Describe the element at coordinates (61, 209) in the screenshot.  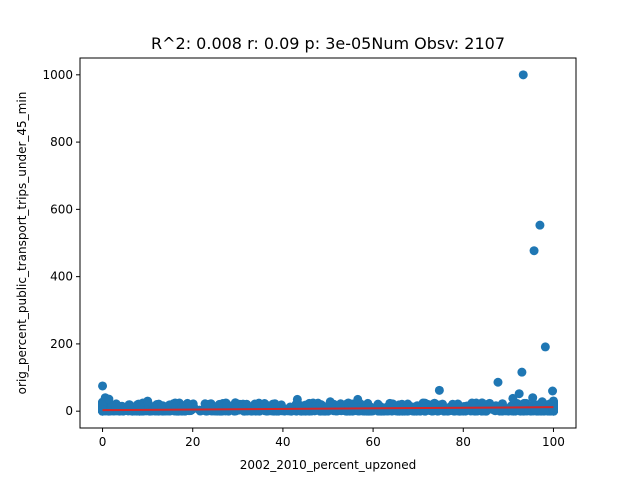
I see `y-tick-label: 600` at that location.